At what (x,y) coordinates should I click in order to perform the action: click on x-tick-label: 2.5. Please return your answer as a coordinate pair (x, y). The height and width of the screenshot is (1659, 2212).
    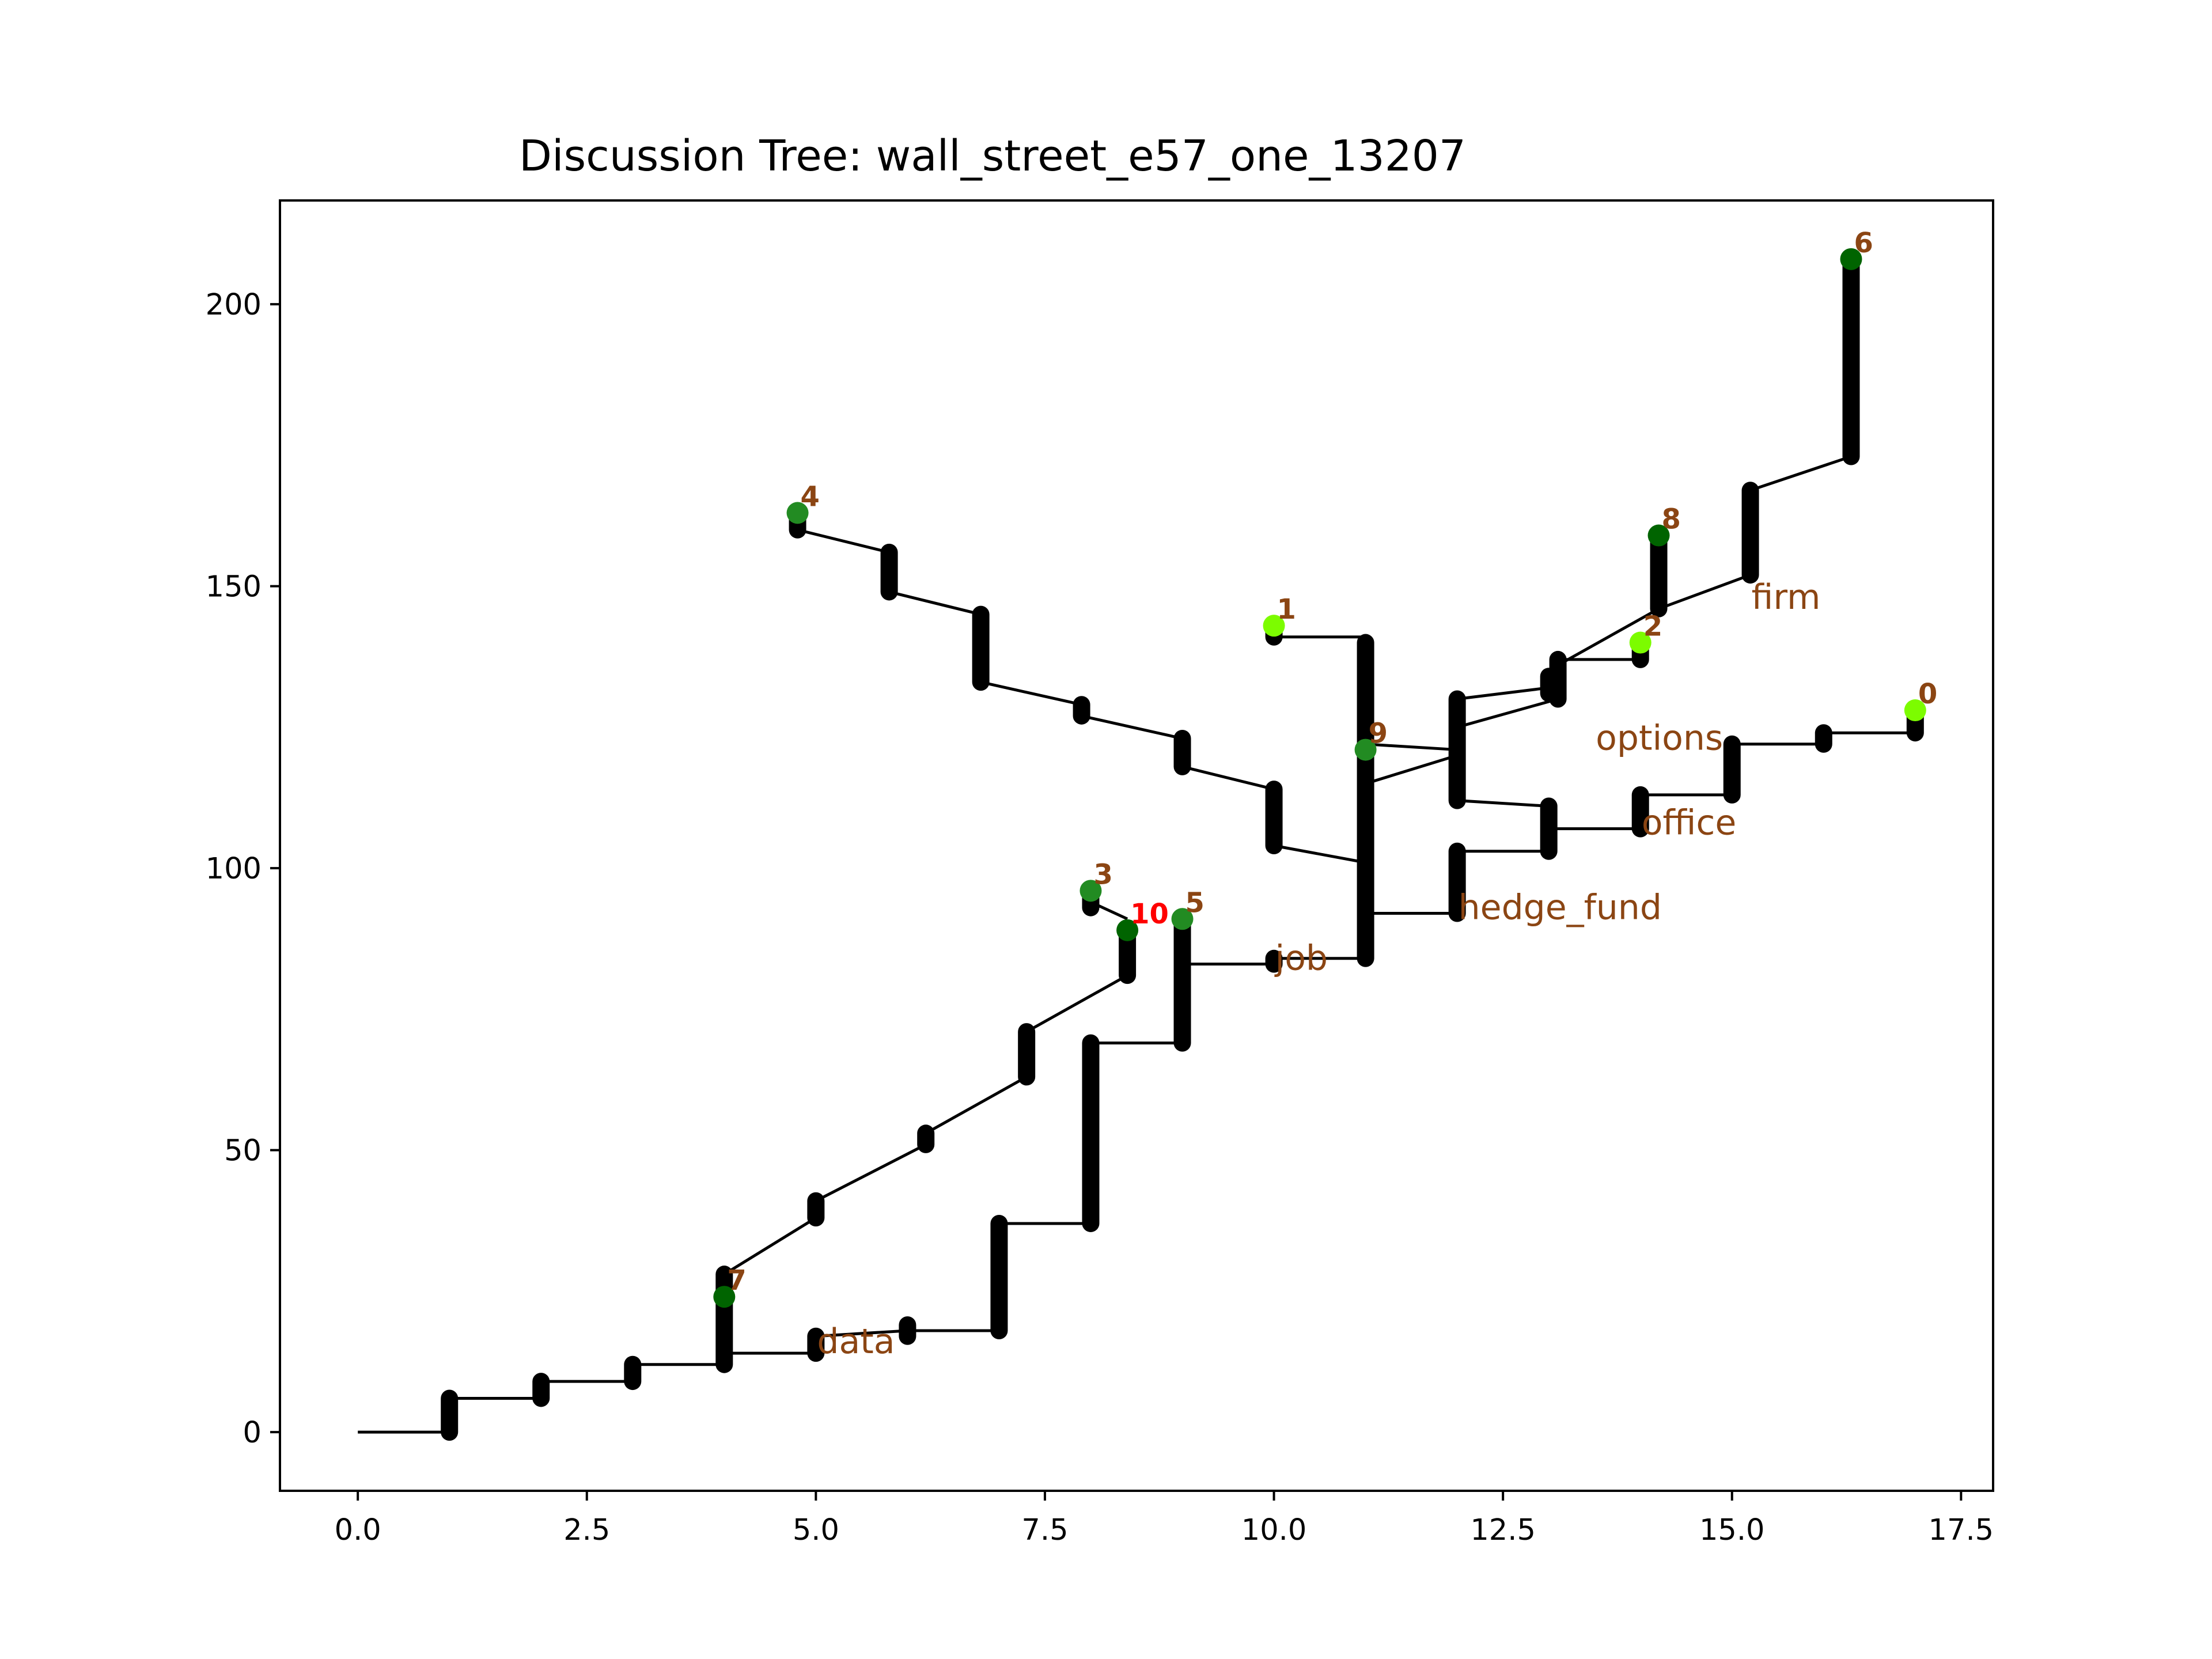
    Looking at the image, I should click on (586, 1530).